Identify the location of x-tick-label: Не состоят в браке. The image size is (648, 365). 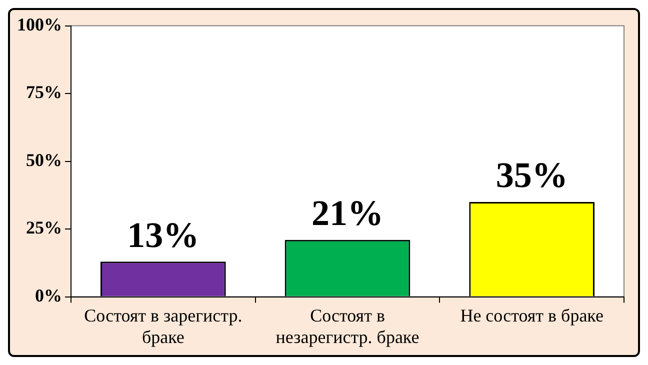
(532, 315).